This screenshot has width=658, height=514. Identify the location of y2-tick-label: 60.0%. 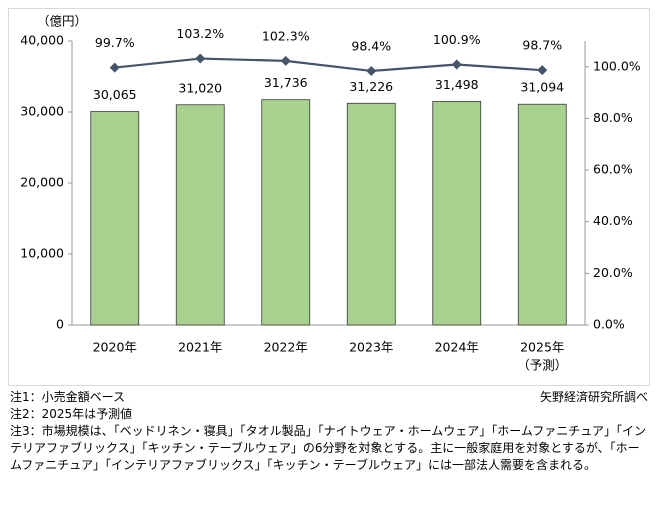
(613, 169).